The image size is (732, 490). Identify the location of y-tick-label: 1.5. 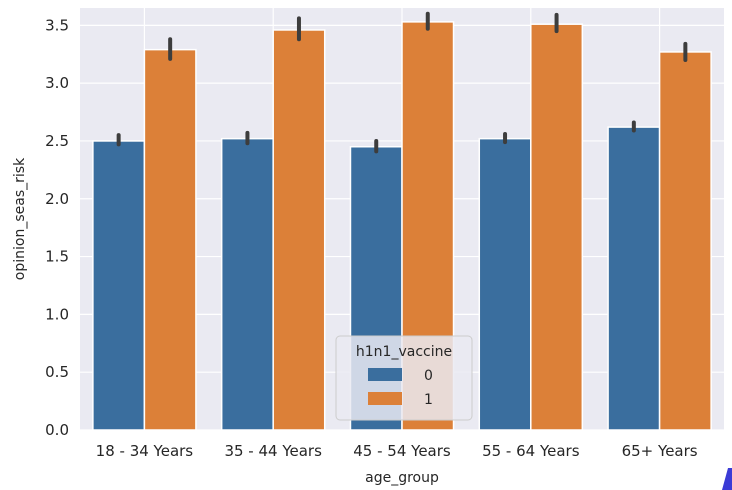
(57, 257).